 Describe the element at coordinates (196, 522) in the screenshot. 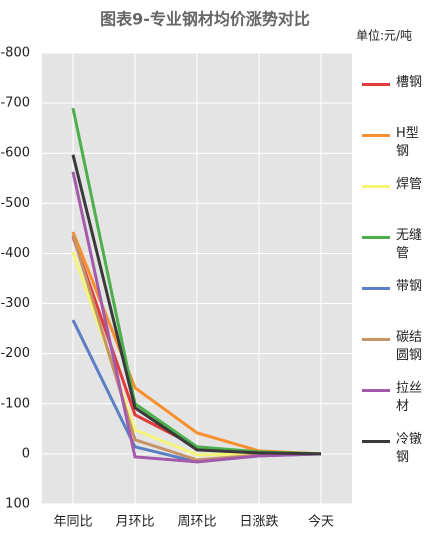

I see `x-tick-label: 周环比` at that location.